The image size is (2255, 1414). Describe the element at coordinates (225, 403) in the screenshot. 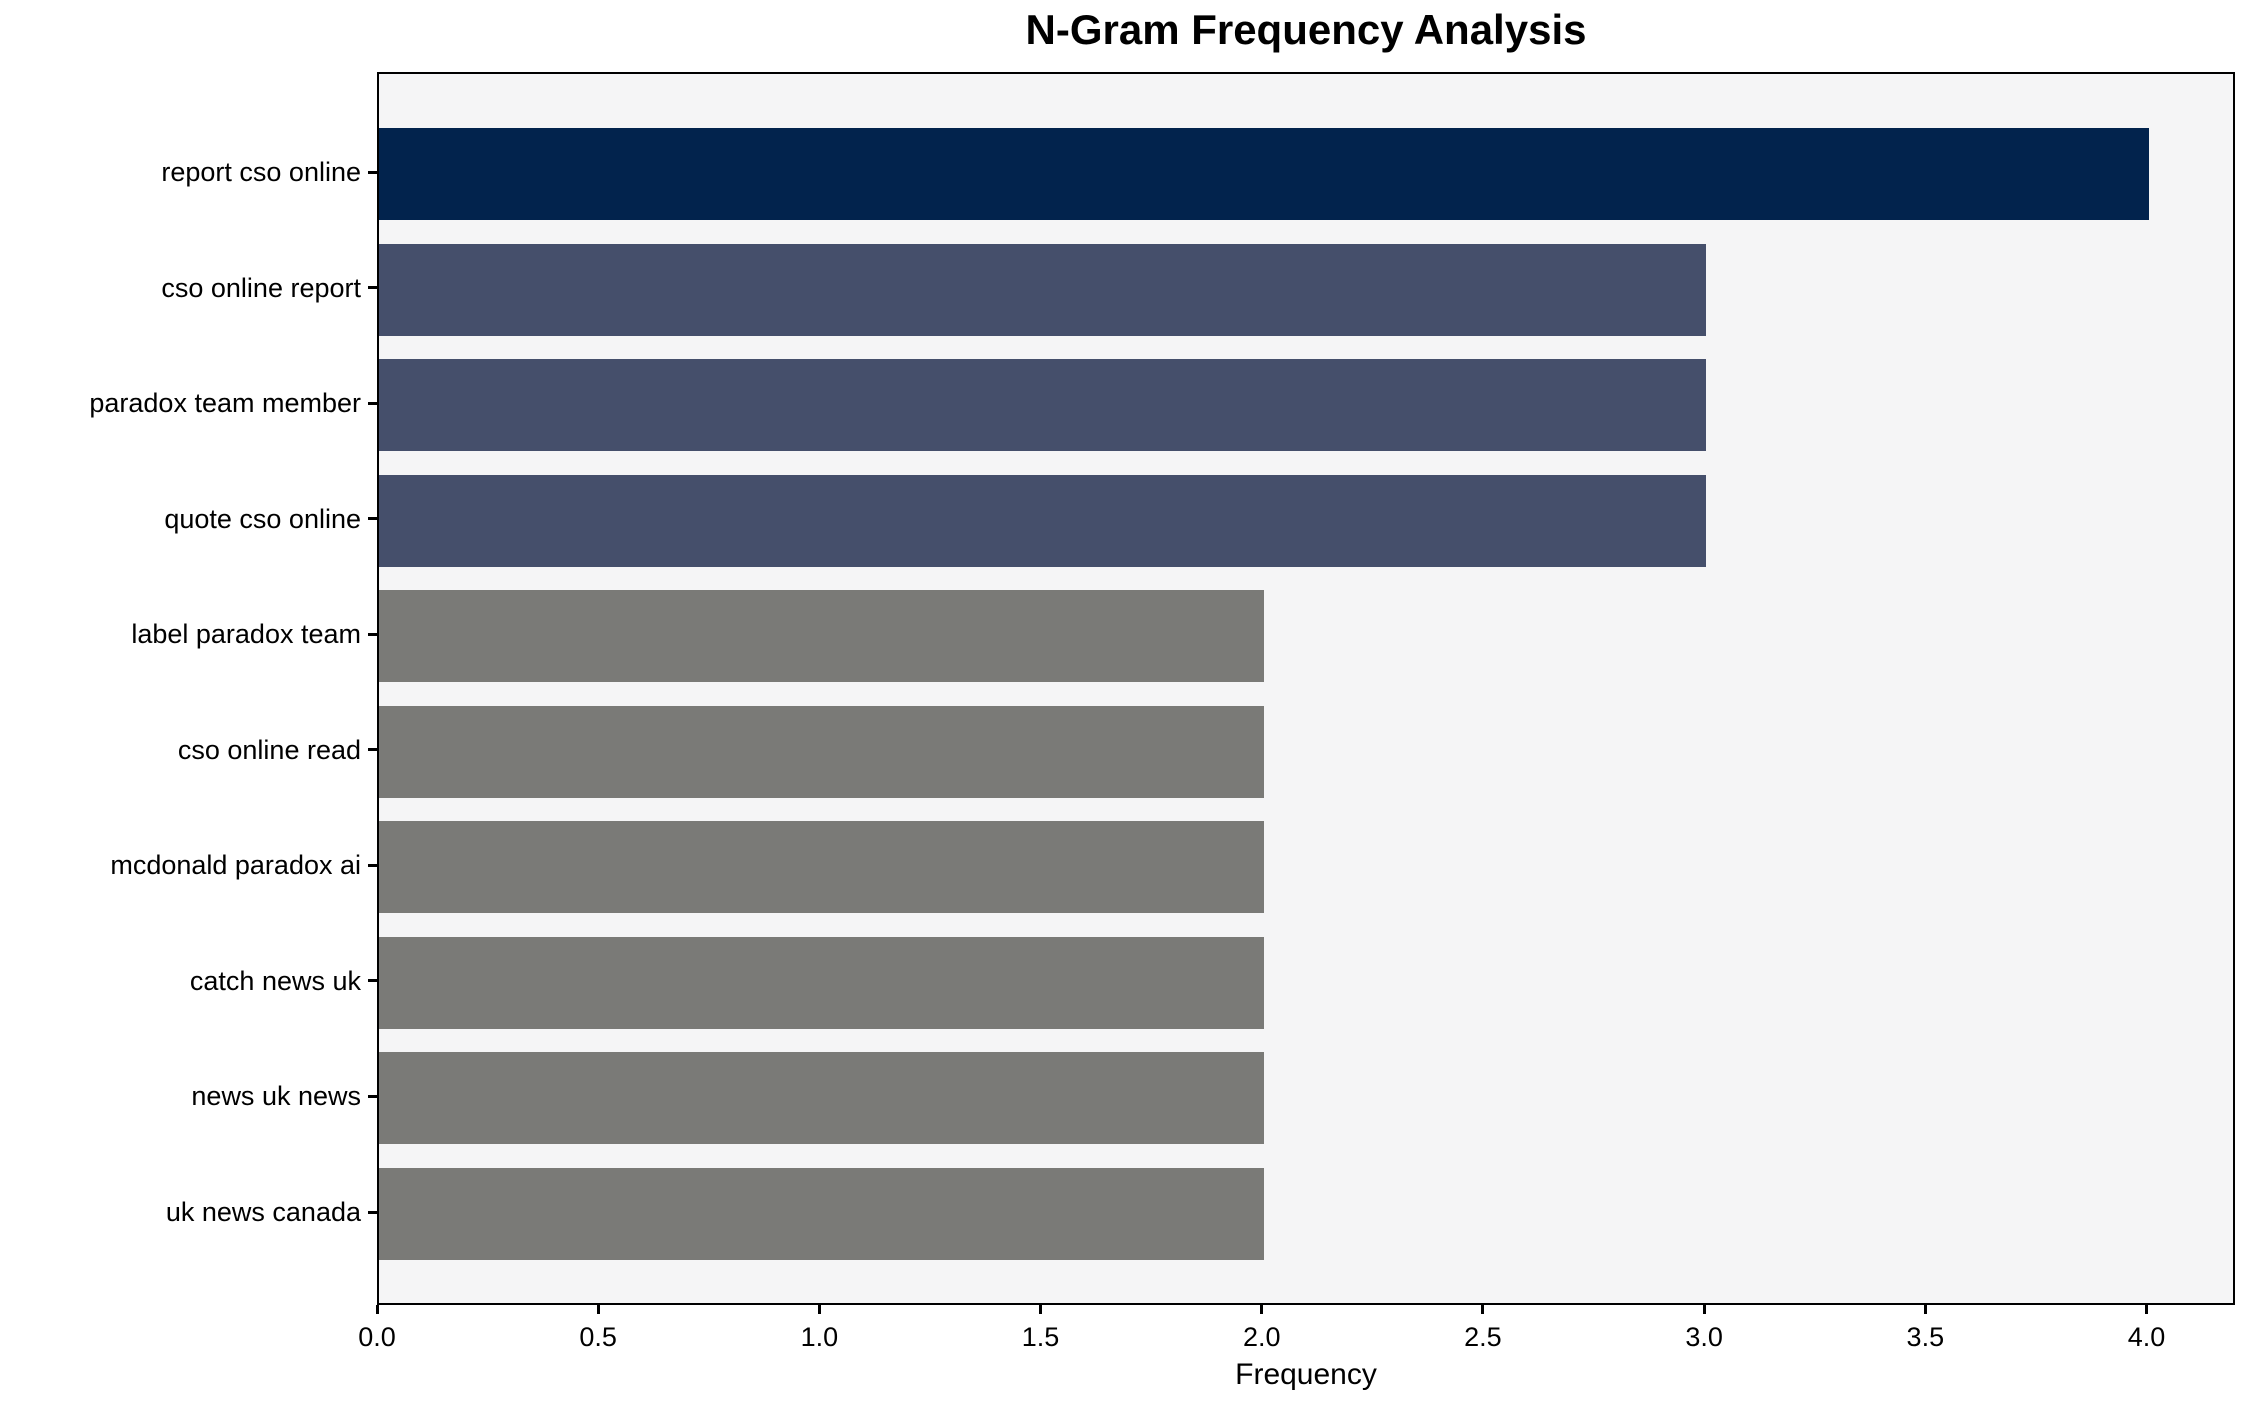

I see `y-tick-label-paradox-team-member: paradox team member` at that location.